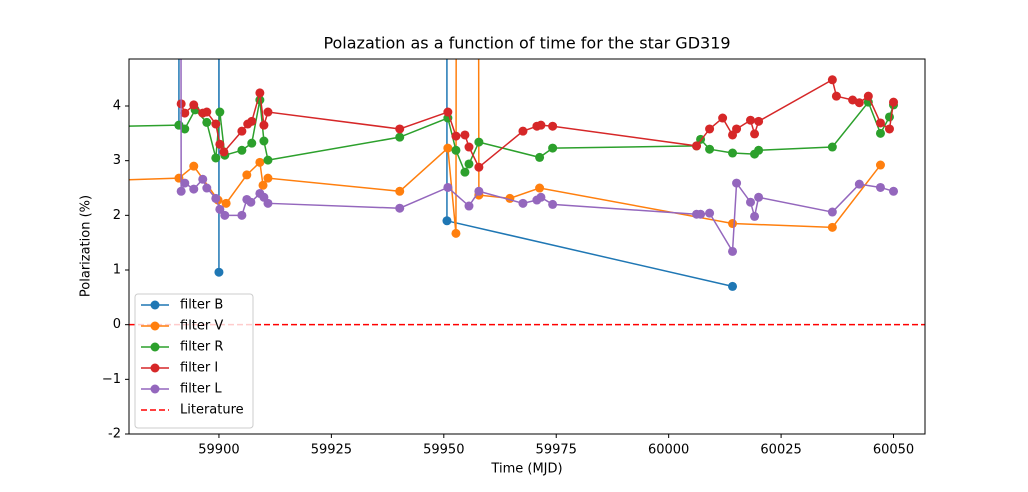 The width and height of the screenshot is (1028, 492). I want to click on y-tick-label: 2, so click(117, 215).